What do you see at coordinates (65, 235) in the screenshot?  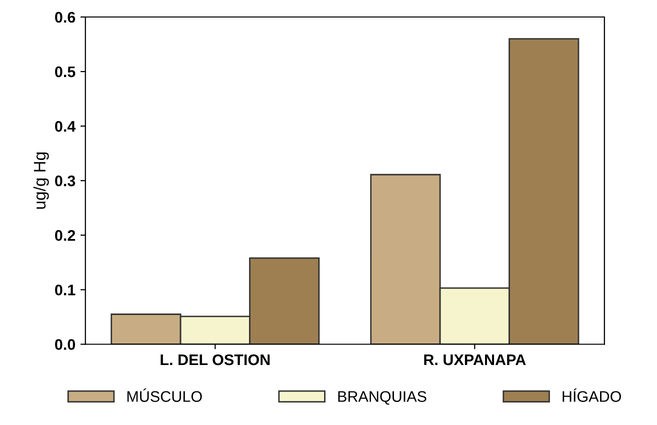 I see `y-tick-label: 0.2` at bounding box center [65, 235].